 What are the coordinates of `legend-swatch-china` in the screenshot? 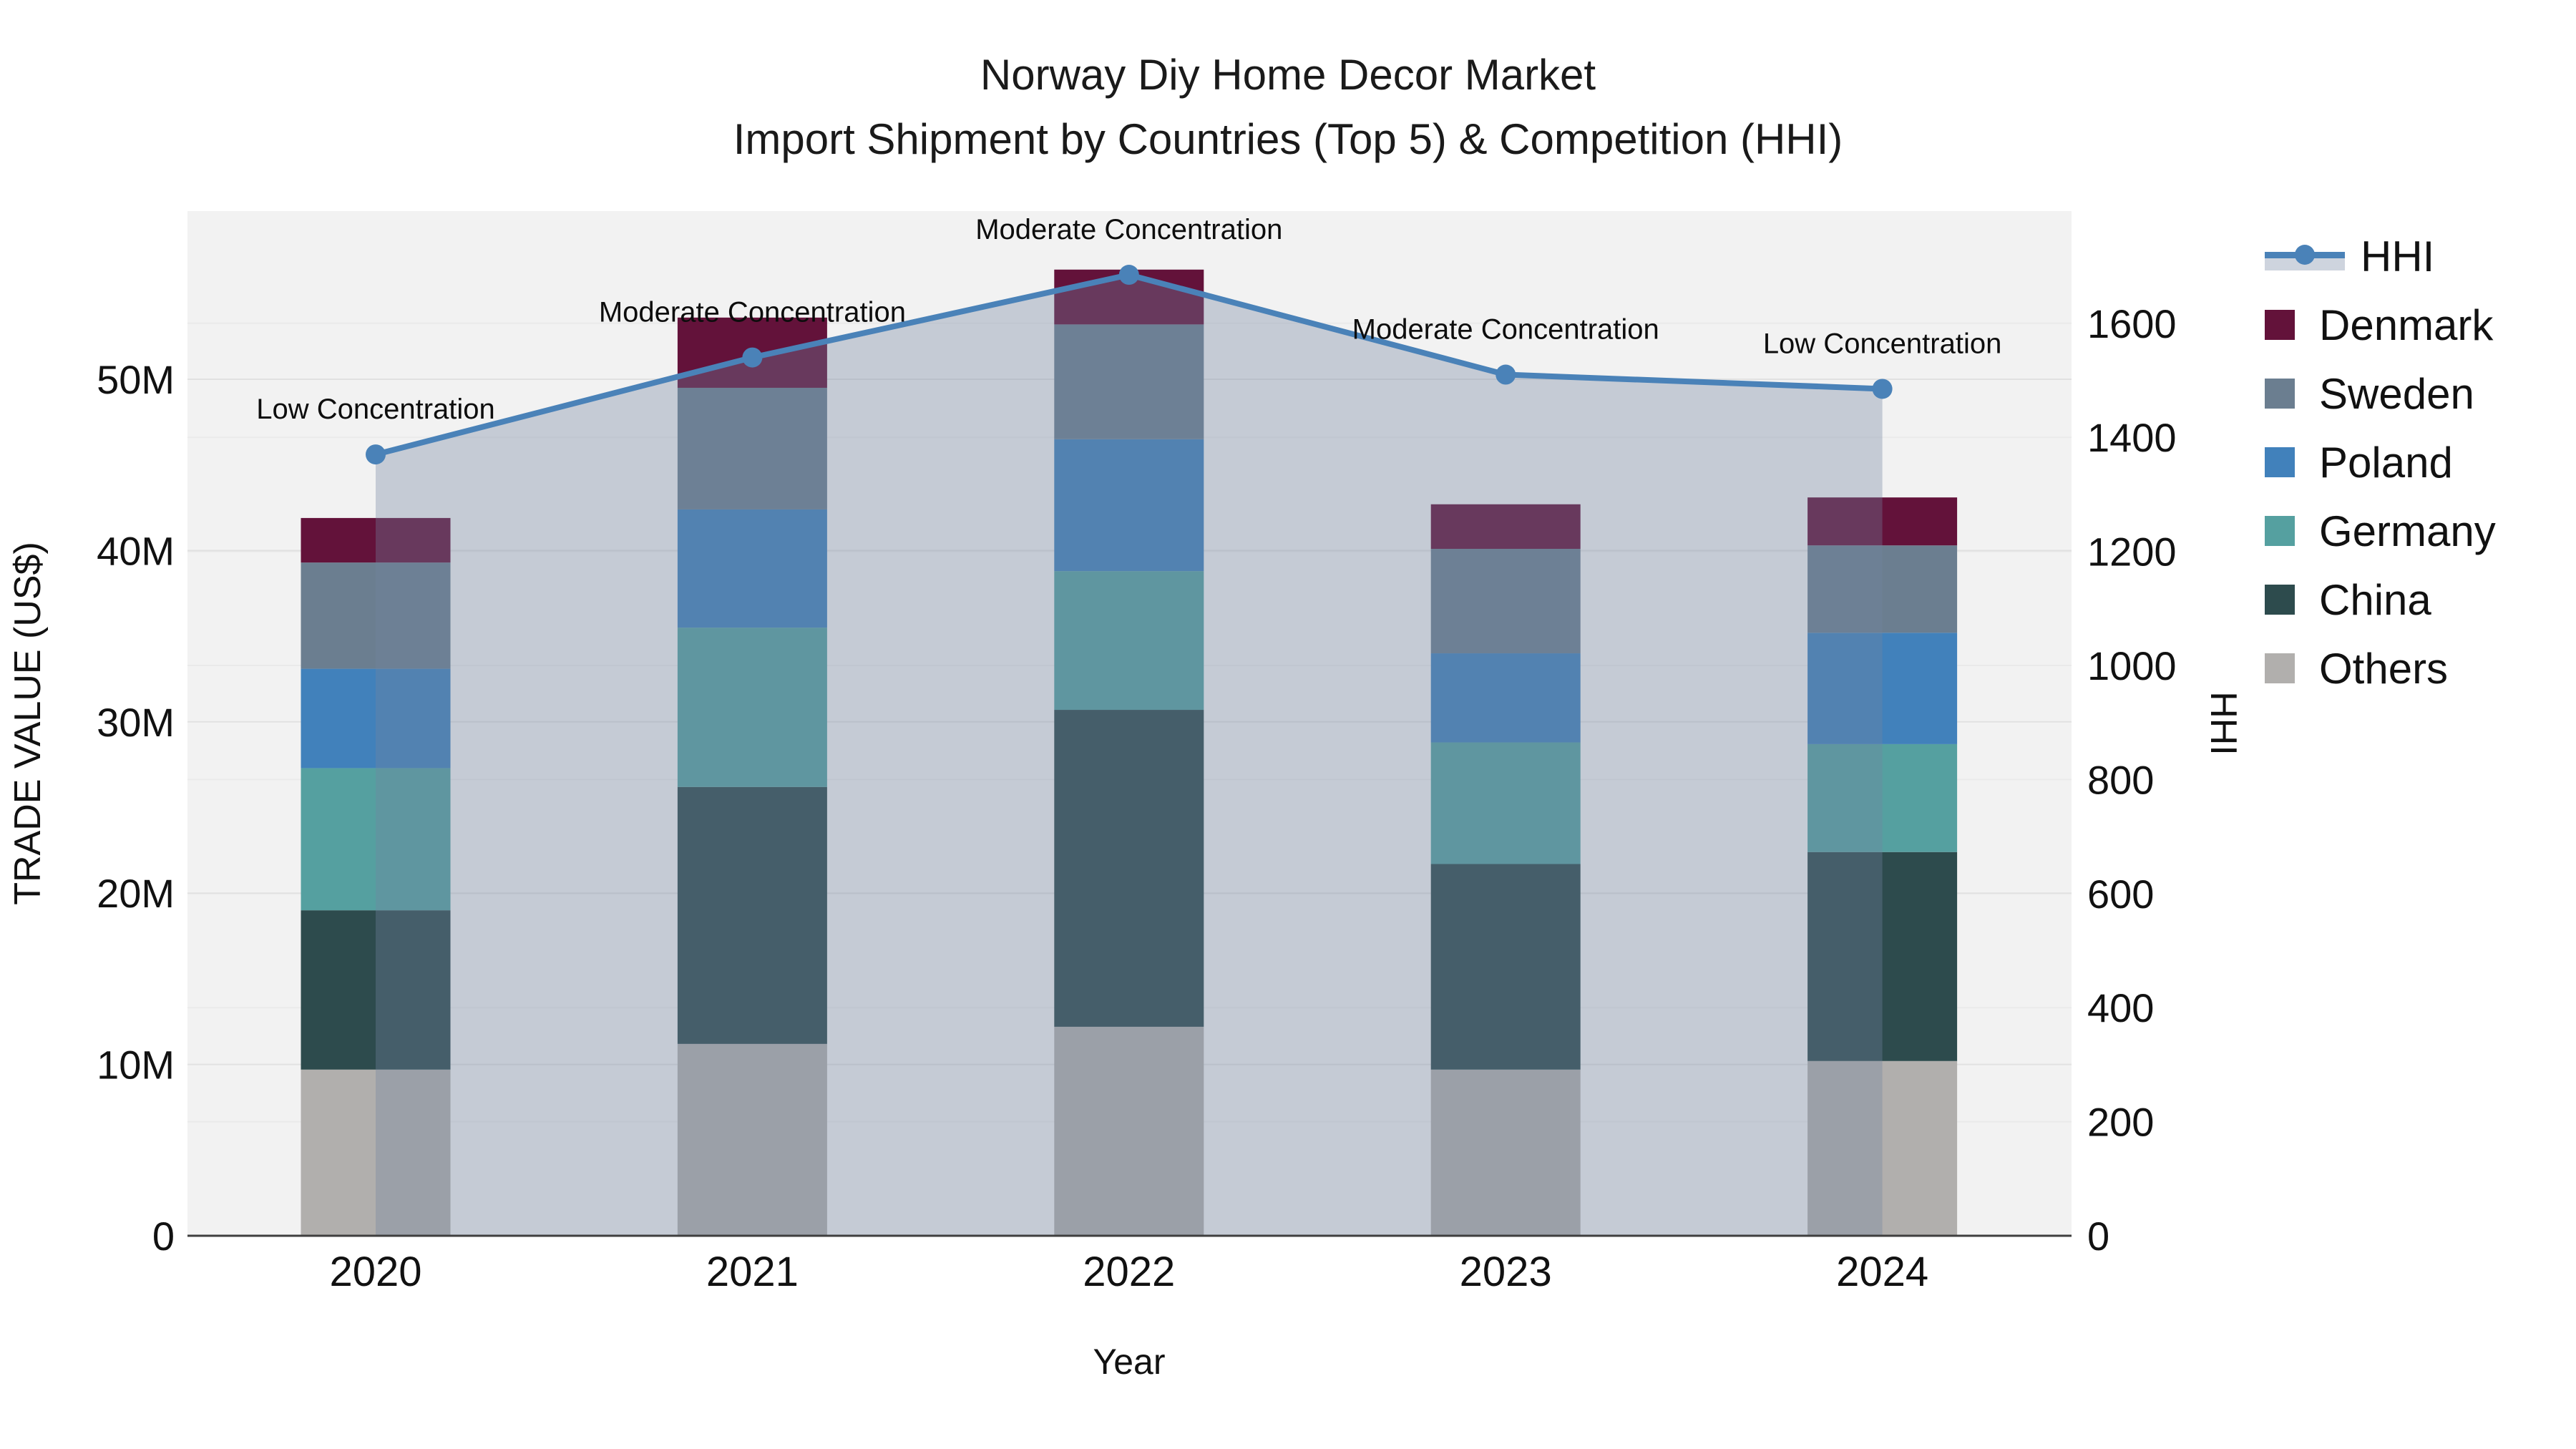 It's located at (2280, 600).